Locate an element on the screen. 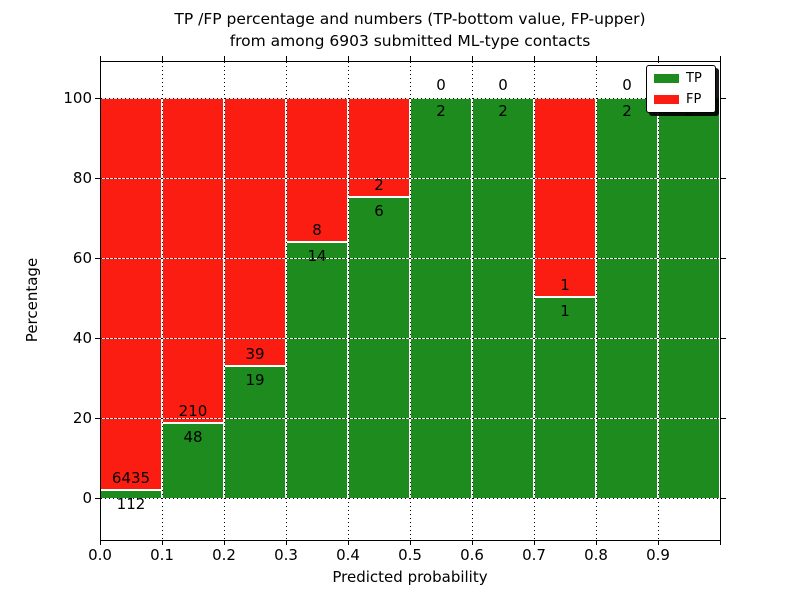 The width and height of the screenshot is (800, 600). bar-fp-count-label: 6435 is located at coordinates (131, 478).